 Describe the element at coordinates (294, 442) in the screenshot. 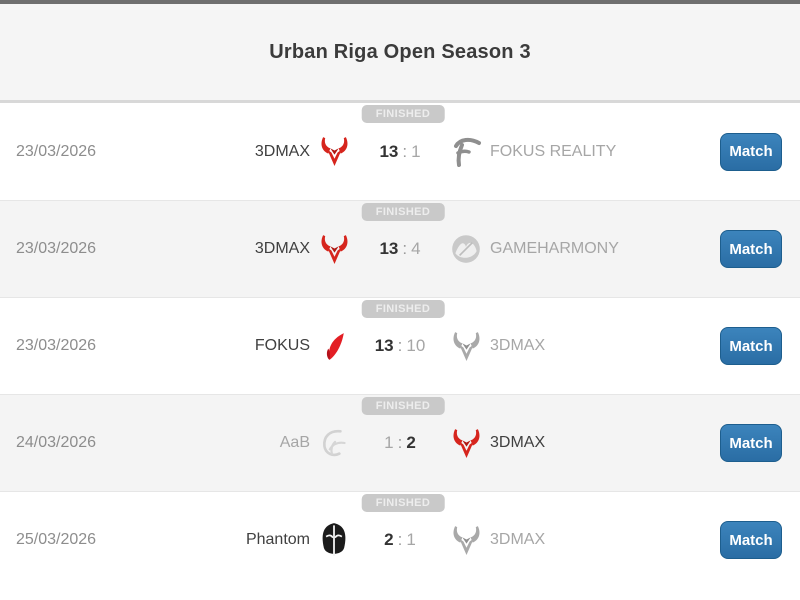

I see `team1-name: AaB` at that location.